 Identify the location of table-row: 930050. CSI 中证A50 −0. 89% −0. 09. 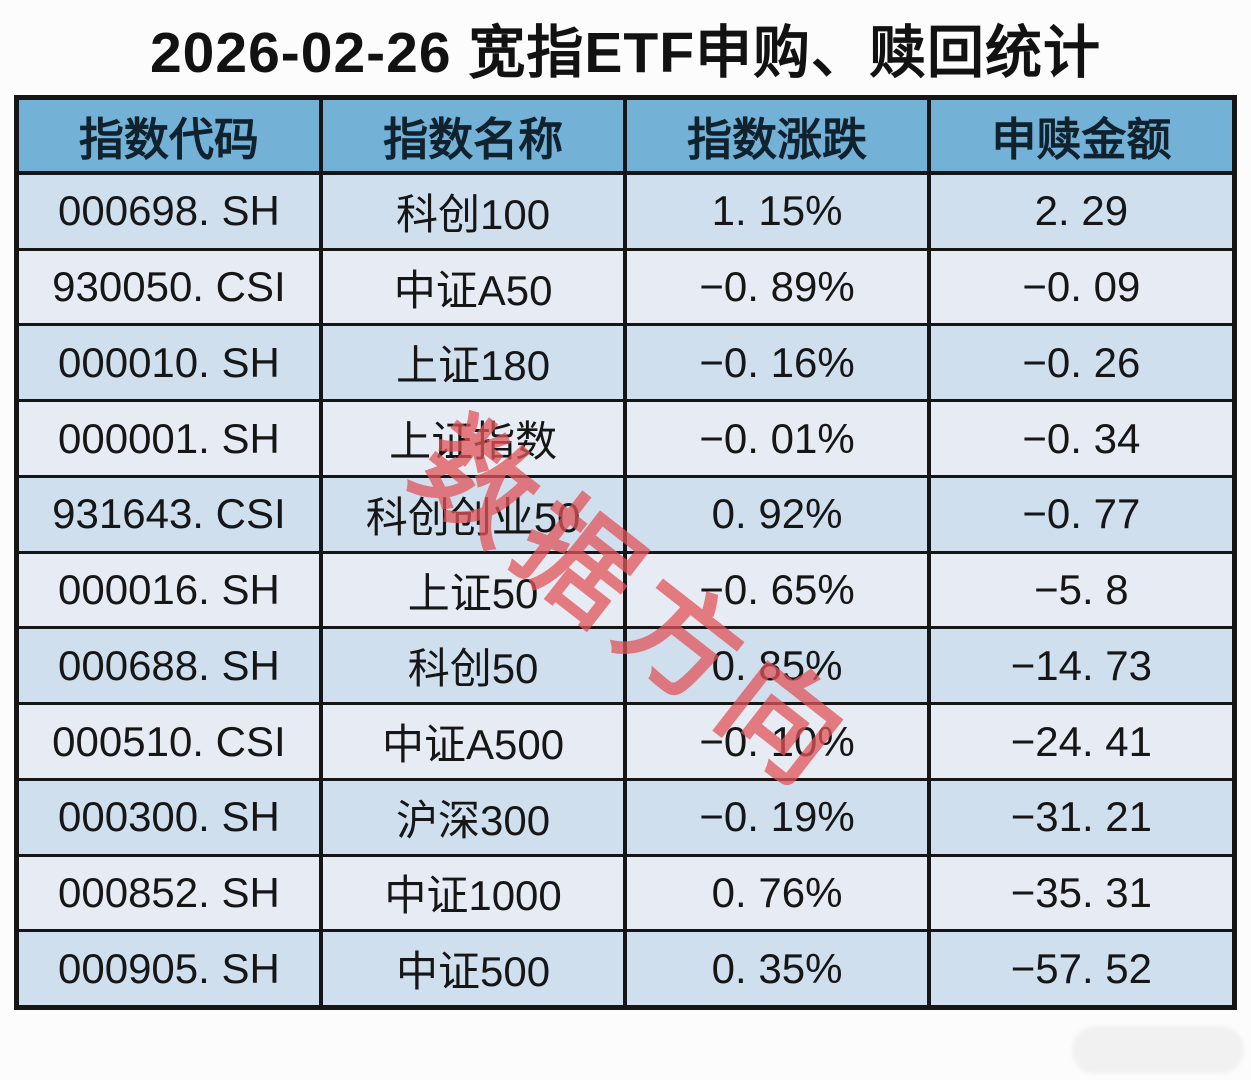
(625, 285).